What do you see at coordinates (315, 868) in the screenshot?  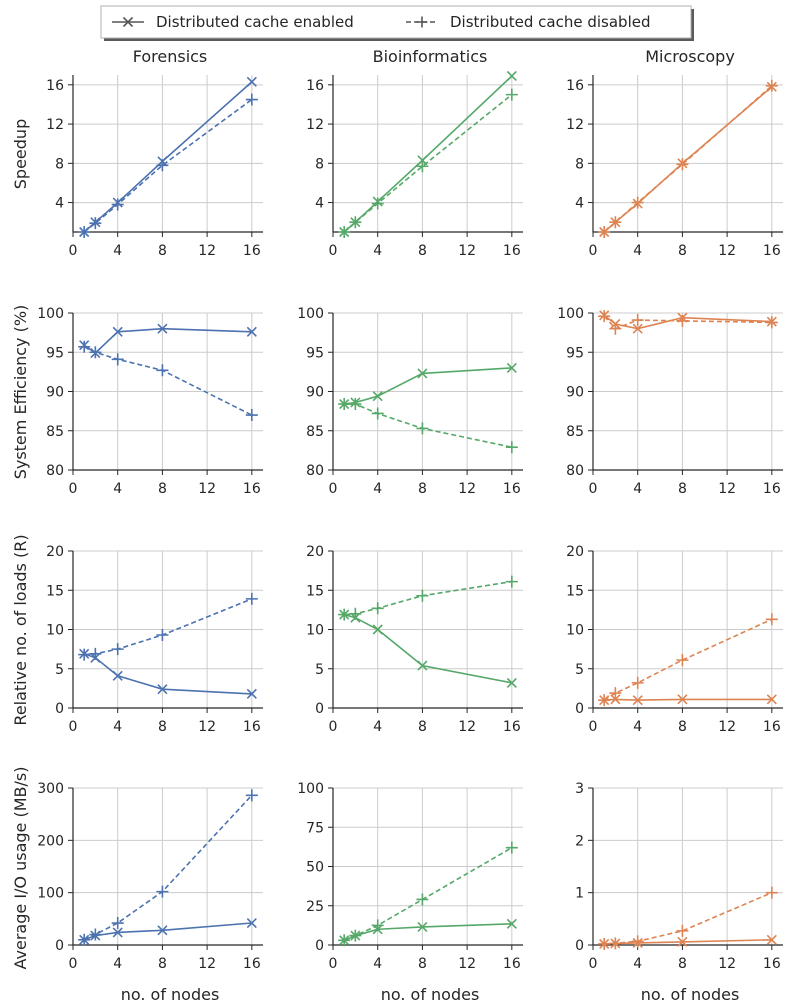 I see `y-tick-label: 50` at bounding box center [315, 868].